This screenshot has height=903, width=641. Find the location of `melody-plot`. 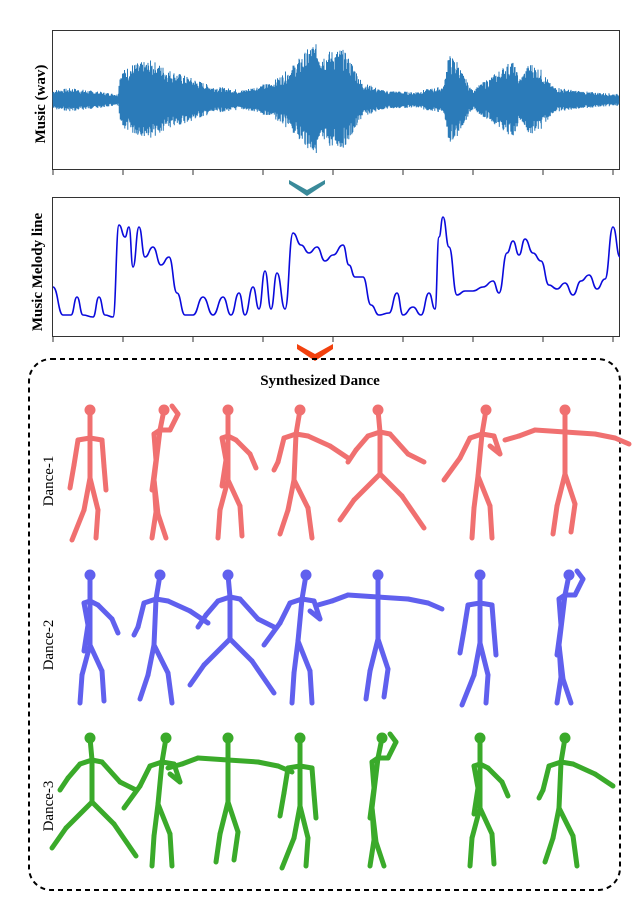

melody-plot is located at coordinates (336, 269).